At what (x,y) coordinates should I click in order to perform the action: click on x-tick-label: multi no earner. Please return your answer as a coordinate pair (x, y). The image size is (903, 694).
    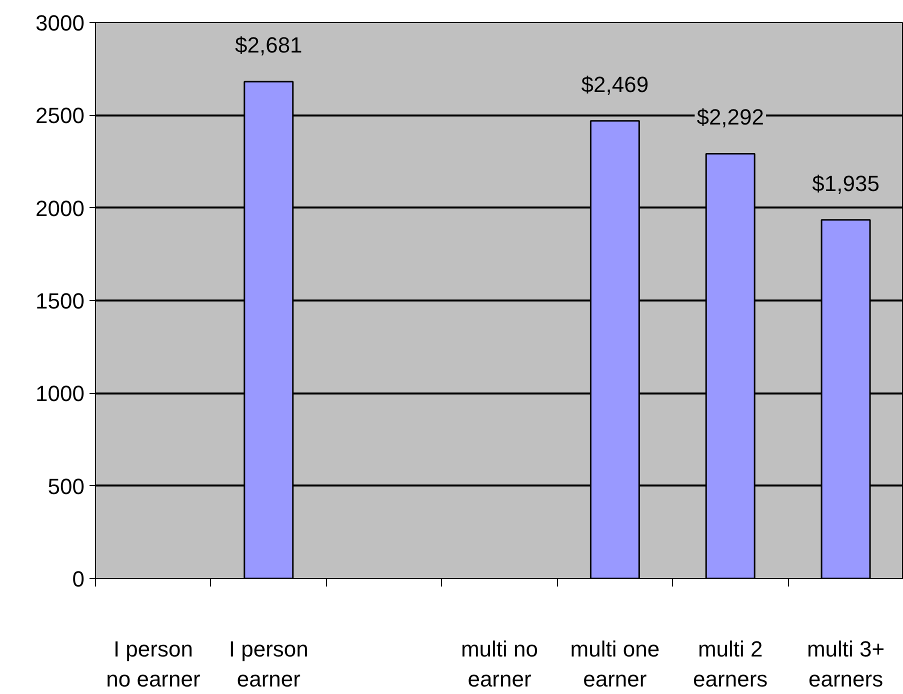
    Looking at the image, I should click on (499, 664).